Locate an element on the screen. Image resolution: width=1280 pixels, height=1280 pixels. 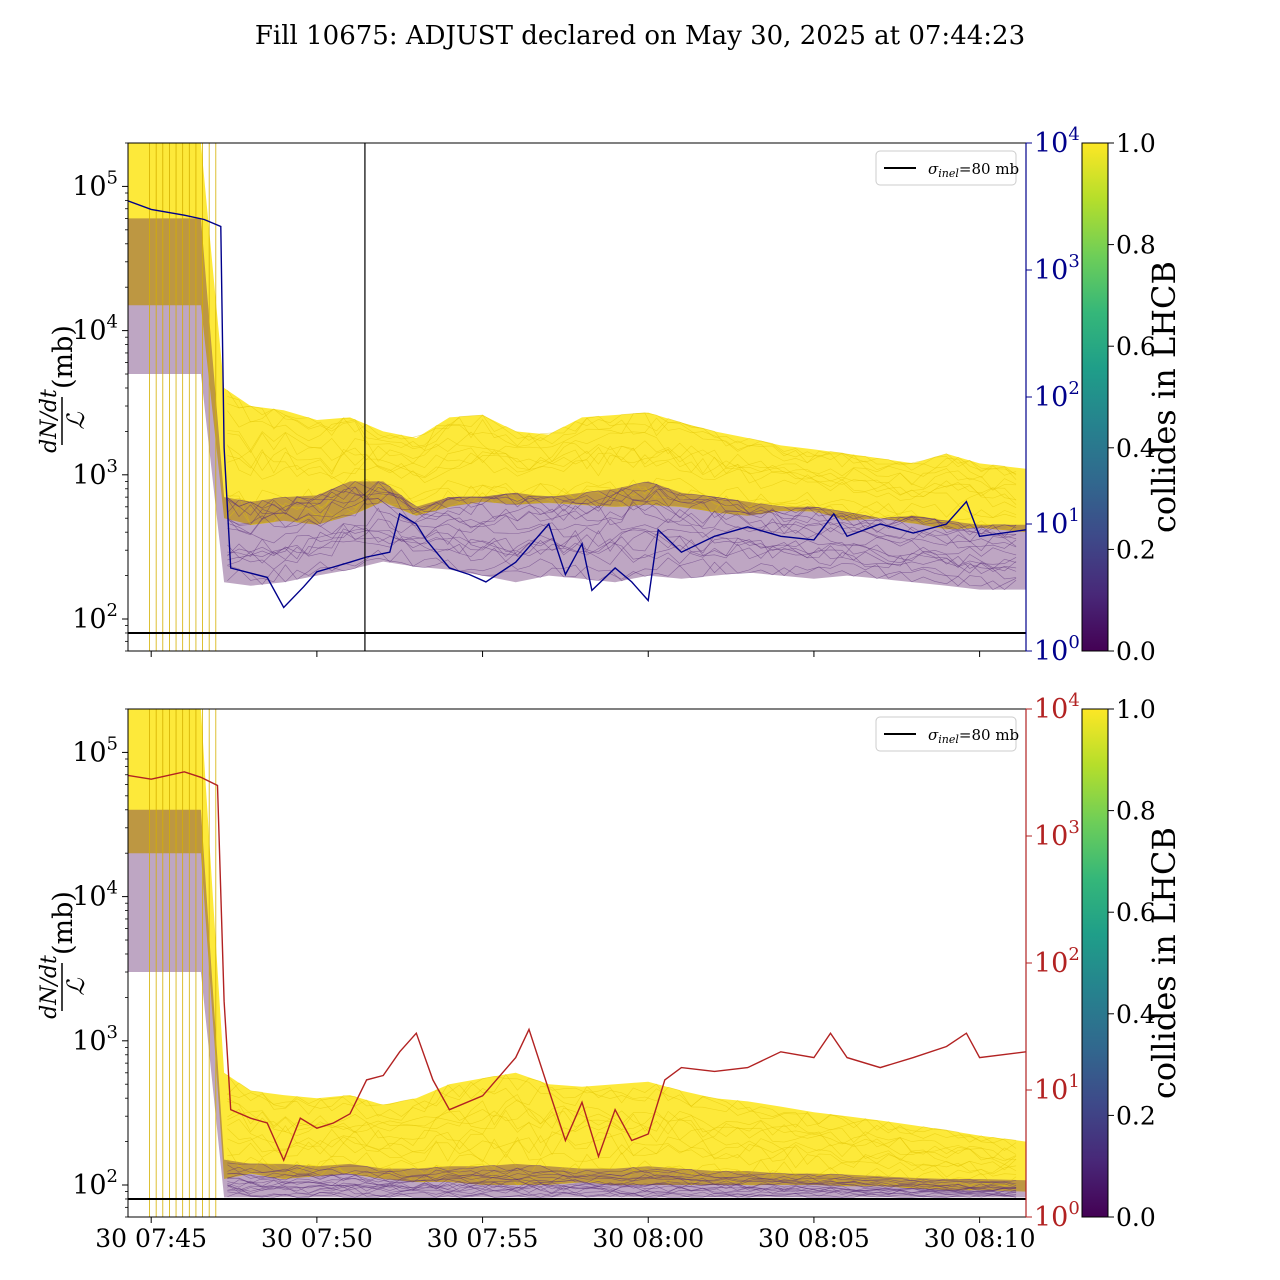
colorbar-tick-label: 0.4 is located at coordinates (1136, 448).